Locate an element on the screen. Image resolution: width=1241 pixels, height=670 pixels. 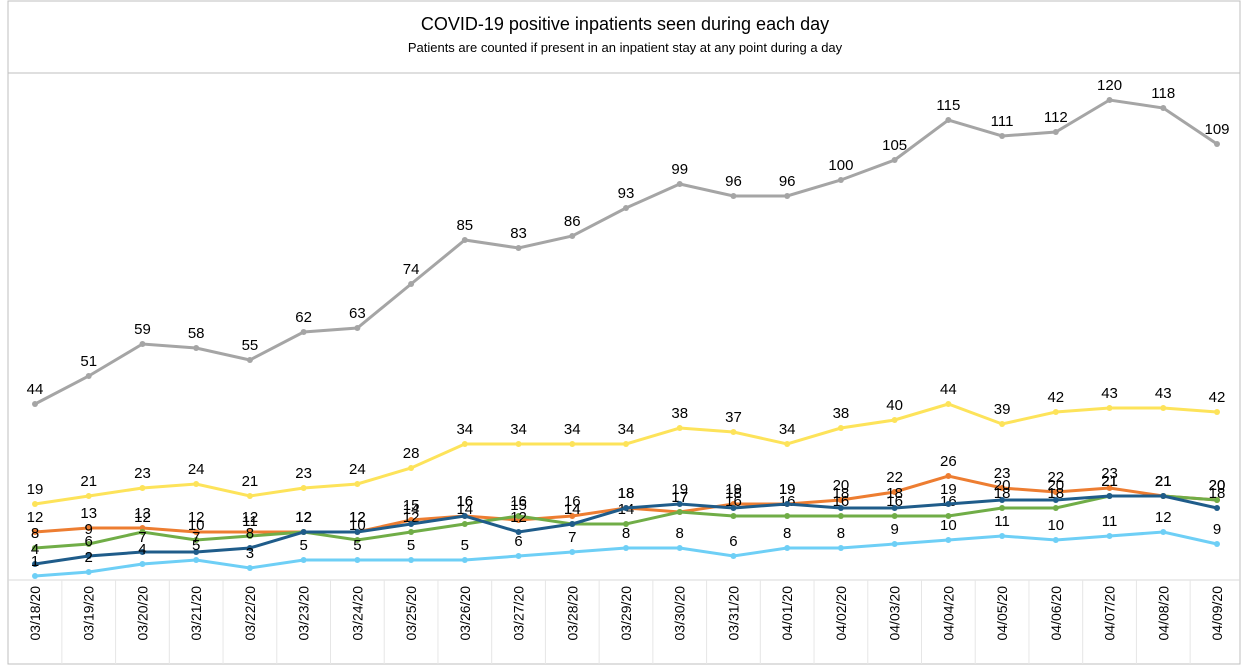
data-label: 18 is located at coordinates (626, 493).